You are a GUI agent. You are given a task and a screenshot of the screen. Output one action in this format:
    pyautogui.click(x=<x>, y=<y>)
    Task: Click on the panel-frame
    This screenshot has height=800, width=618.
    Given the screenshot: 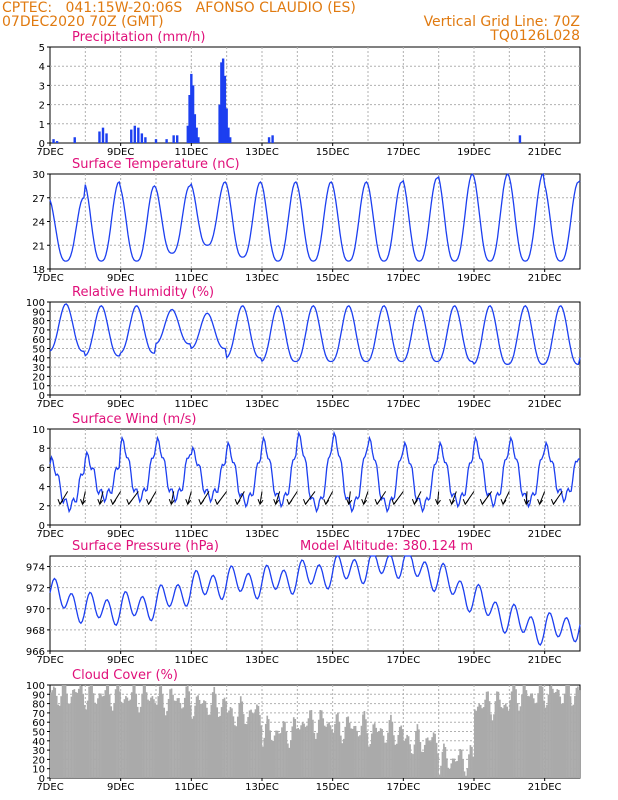 What is the action you would take?
    pyautogui.click(x=315, y=477)
    